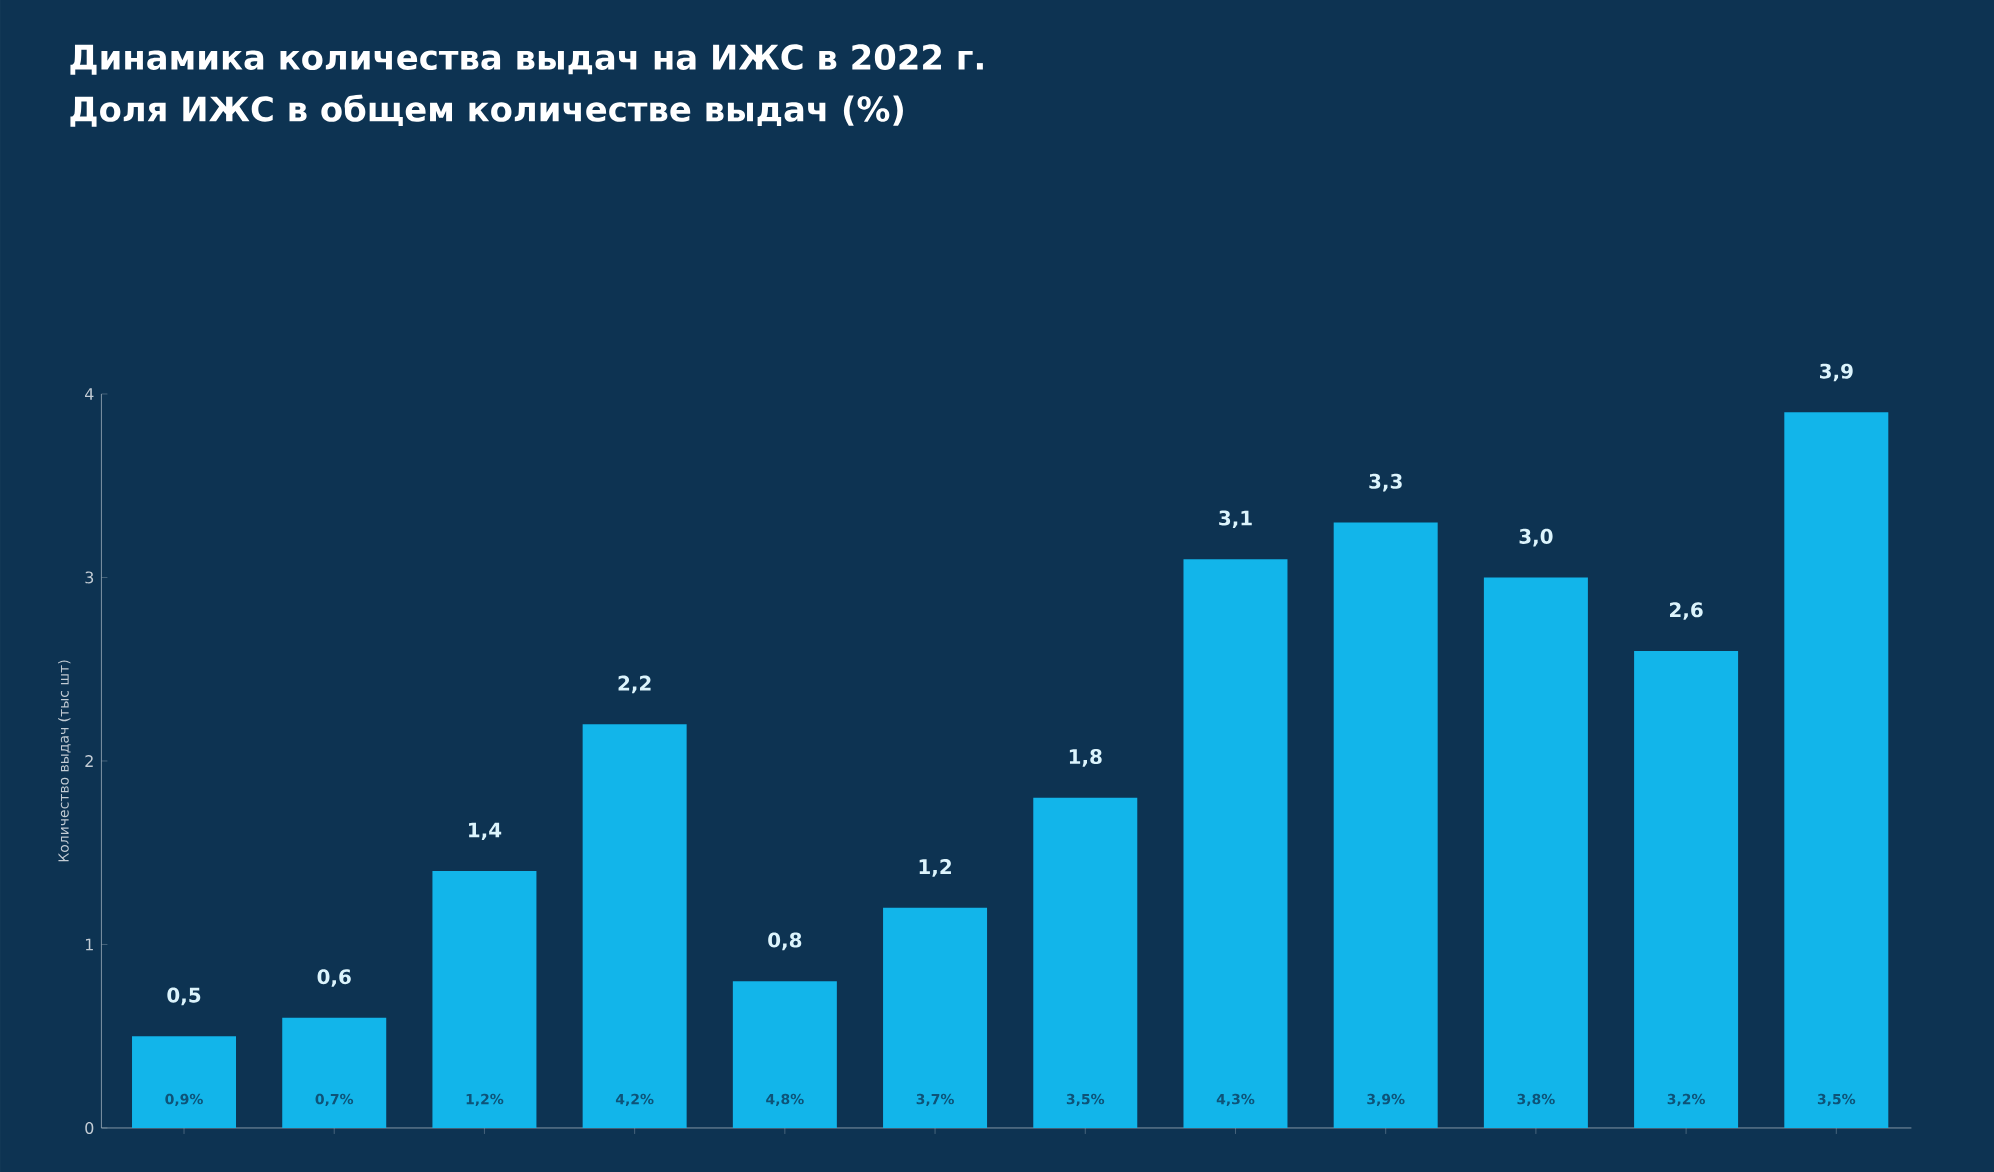 The height and width of the screenshot is (1172, 1994). Describe the element at coordinates (1836, 372) in the screenshot. I see `data-label: 3,9` at that location.